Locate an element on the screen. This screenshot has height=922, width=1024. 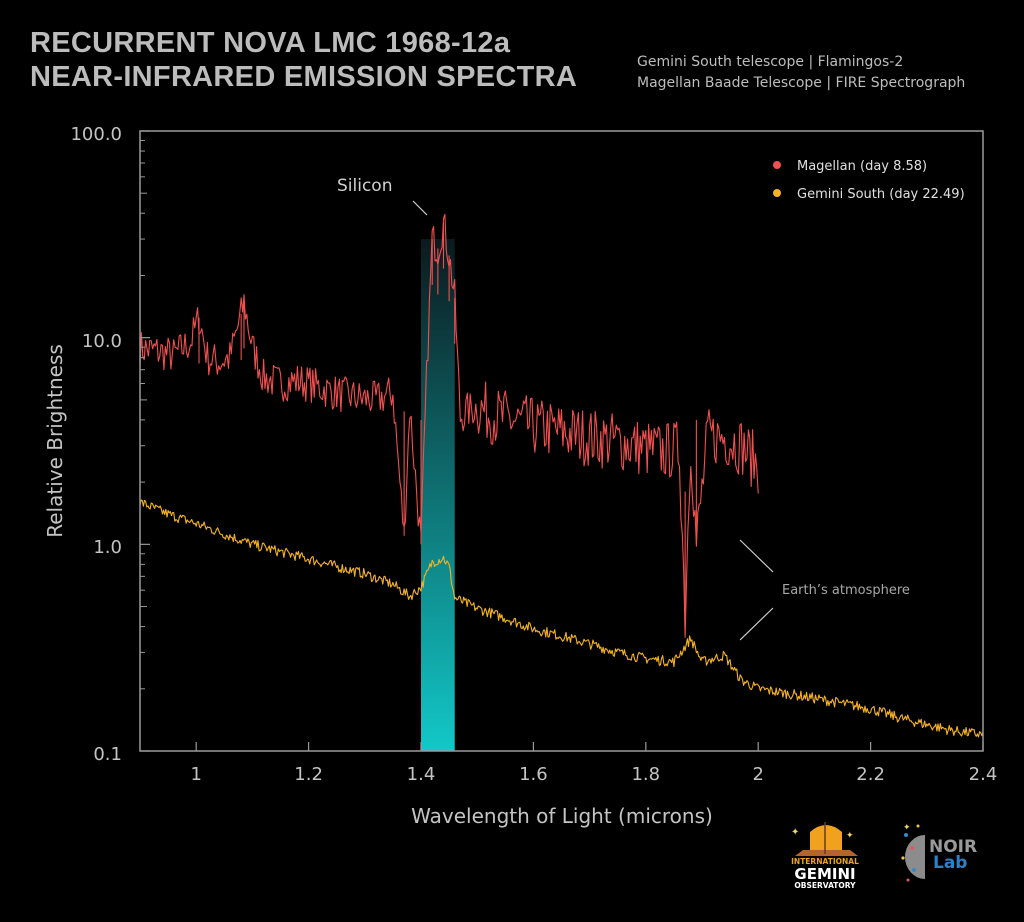
y-tick-label: 0.1 is located at coordinates (107, 754).